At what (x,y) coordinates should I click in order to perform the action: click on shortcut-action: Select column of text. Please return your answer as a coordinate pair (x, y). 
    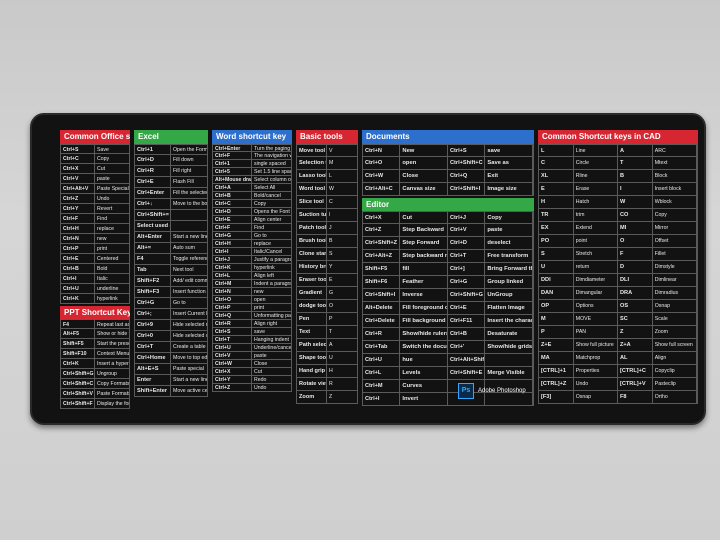
    Looking at the image, I should click on (272, 180).